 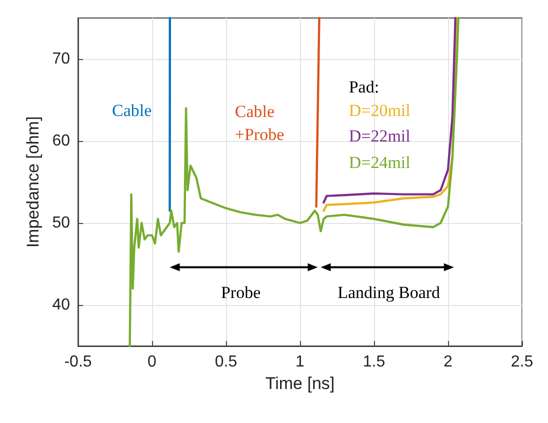 I want to click on series-label: Cable, so click(x=132, y=110).